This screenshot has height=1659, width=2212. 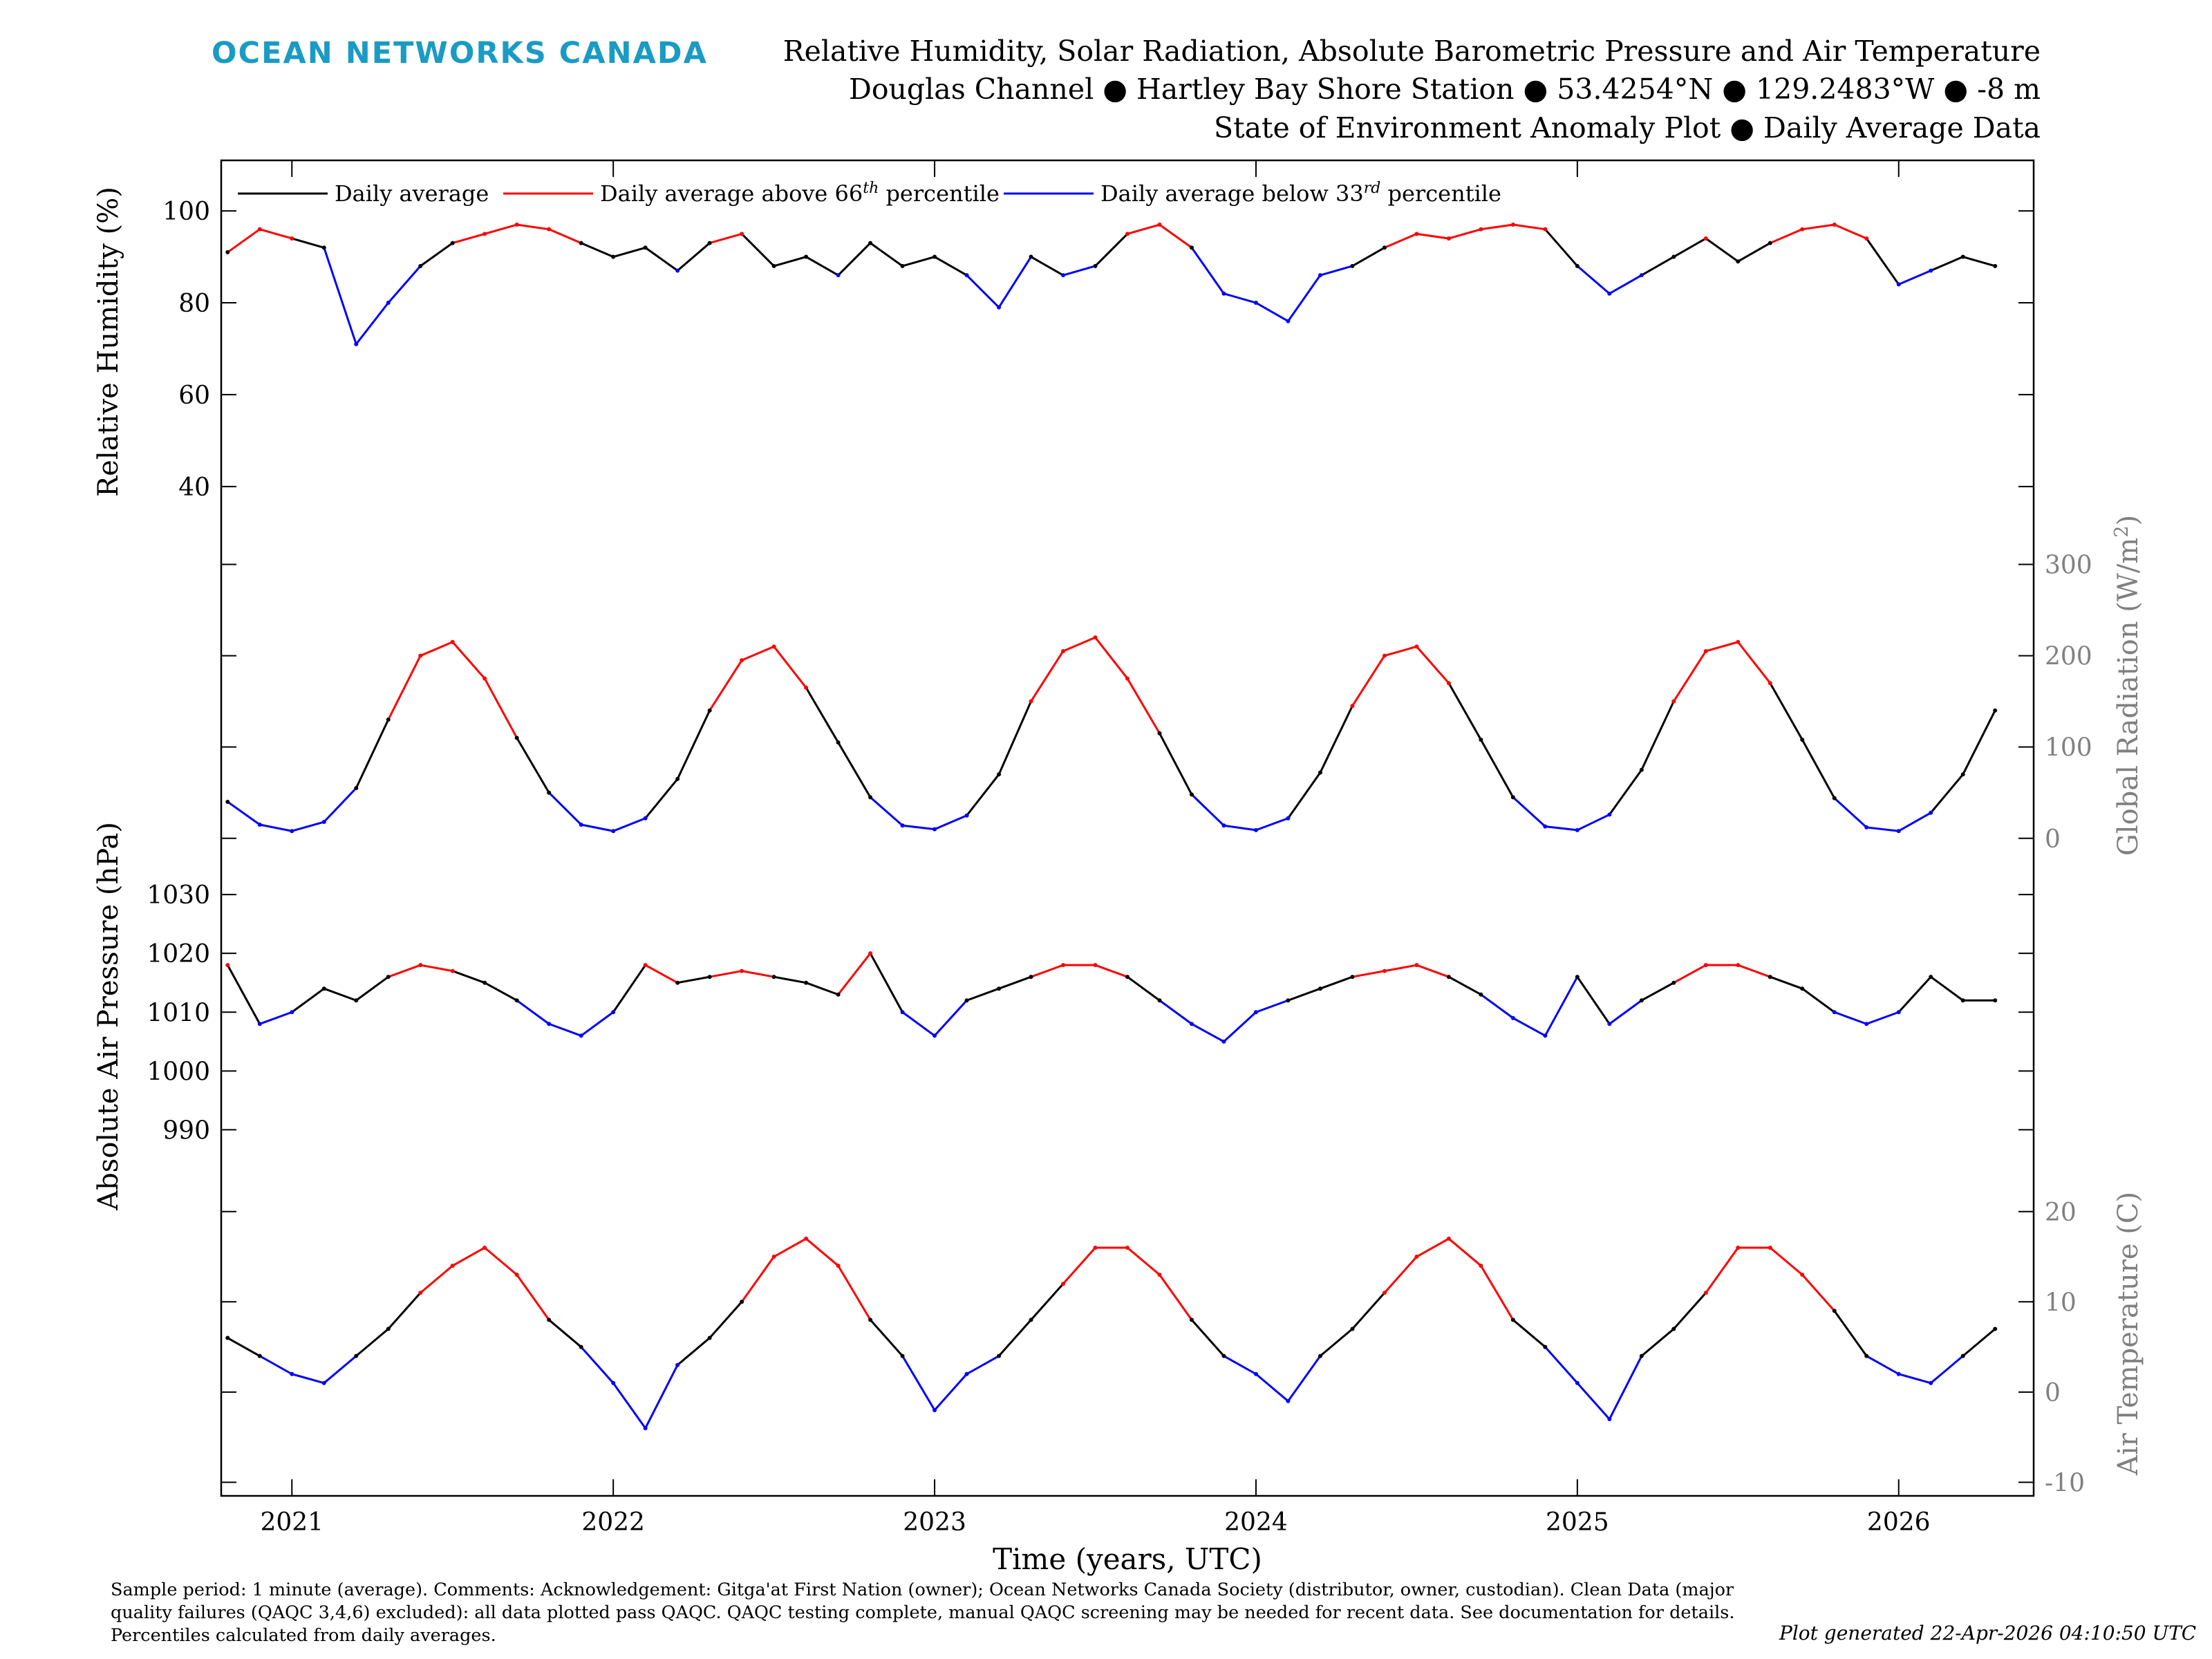 I want to click on temperature-ytick-label: -10, so click(x=2065, y=1483).